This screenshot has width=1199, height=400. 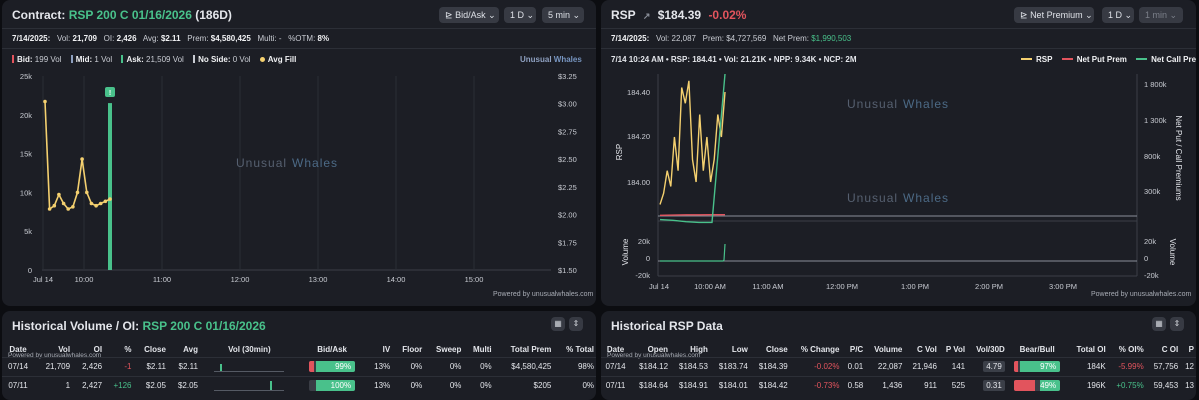 I want to click on column-header: Open, so click(x=658, y=350).